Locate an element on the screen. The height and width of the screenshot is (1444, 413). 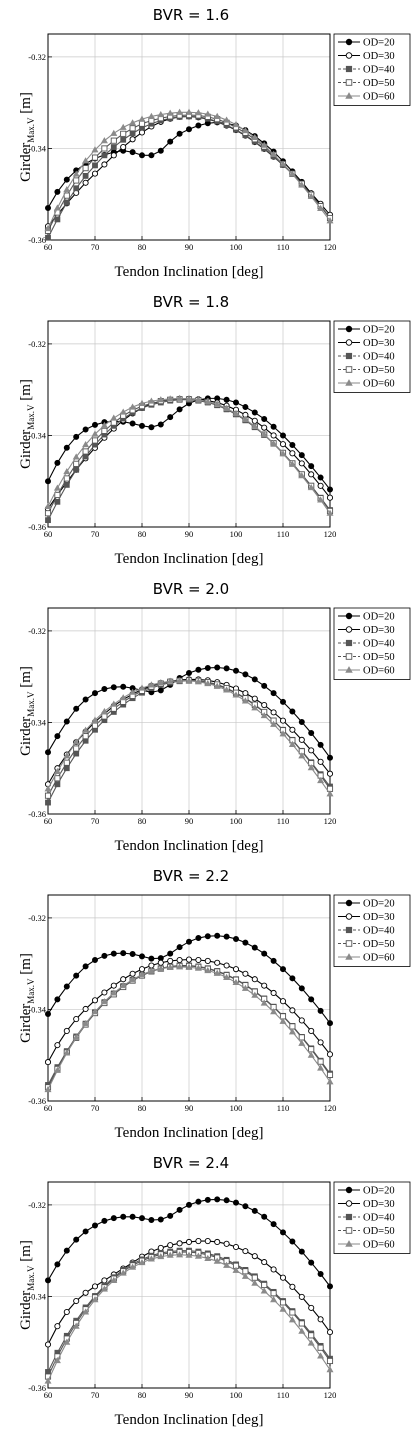
y-tick-label: -0.36 is located at coordinates (37, 1101).